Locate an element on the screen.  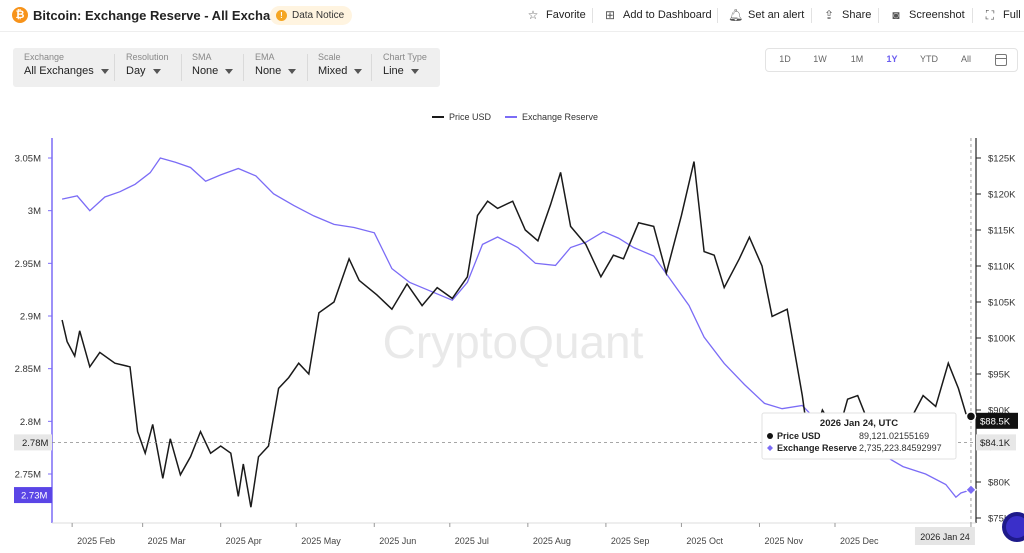
exchange-select: Exchange All Exchanges is located at coordinates (66, 64).